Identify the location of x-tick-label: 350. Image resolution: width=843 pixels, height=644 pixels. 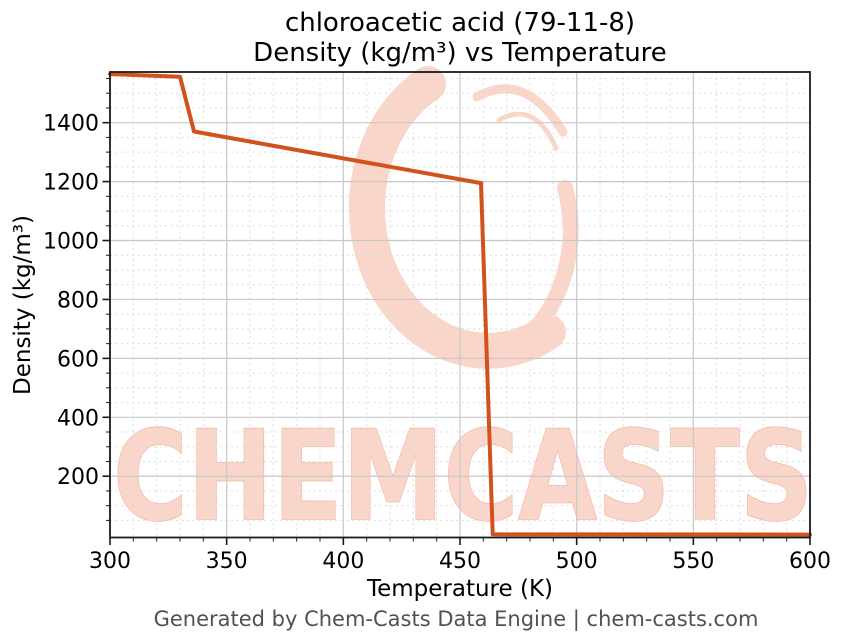
(227, 561).